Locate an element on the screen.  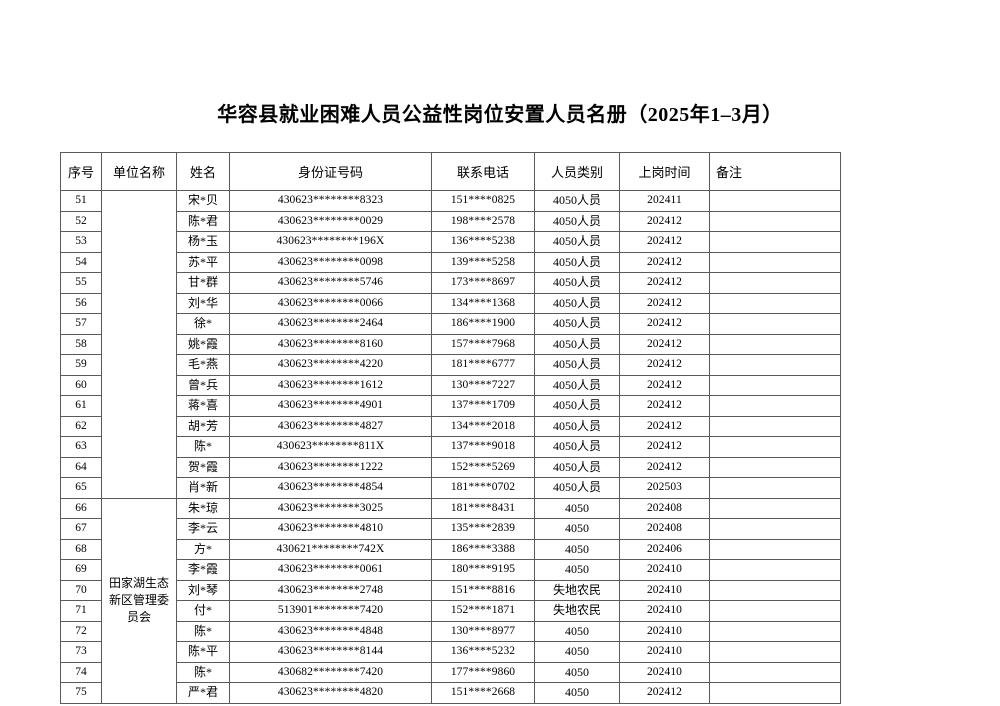
cell-id: 430682********7420 is located at coordinates (330, 672).